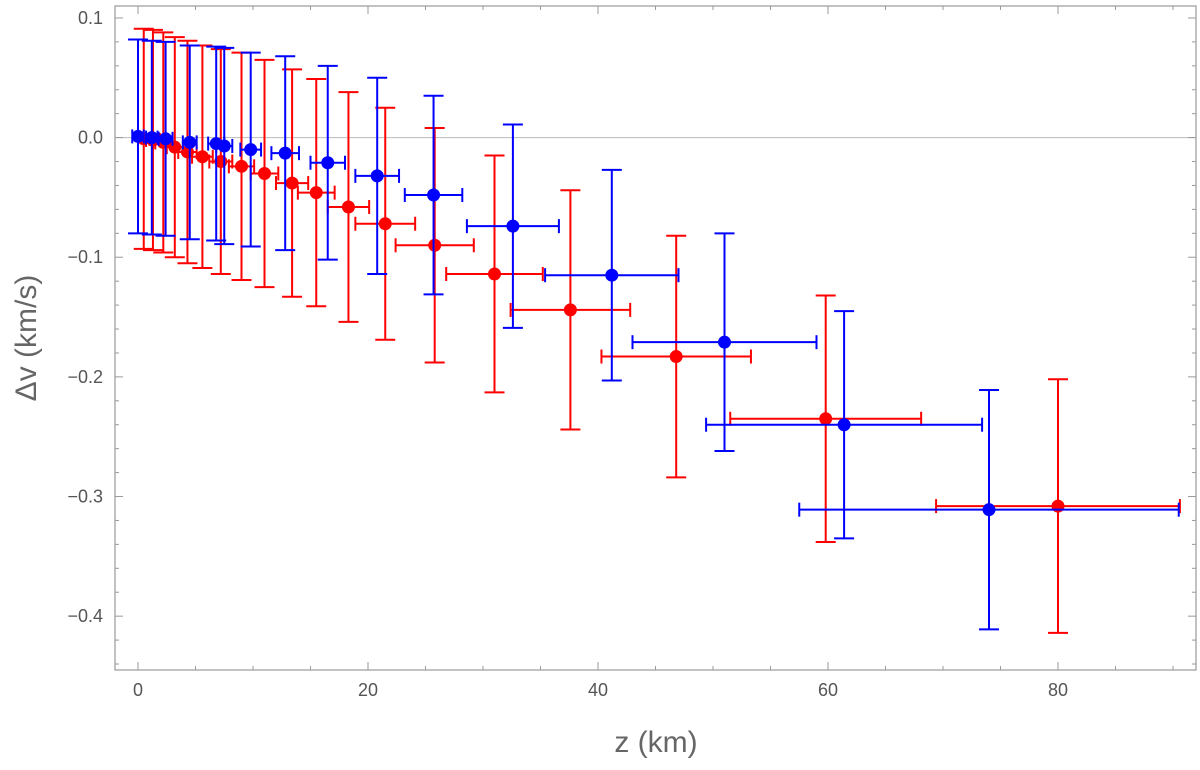 This screenshot has height=770, width=1200. What do you see at coordinates (368, 690) in the screenshot?
I see `x-tick-label: 20` at bounding box center [368, 690].